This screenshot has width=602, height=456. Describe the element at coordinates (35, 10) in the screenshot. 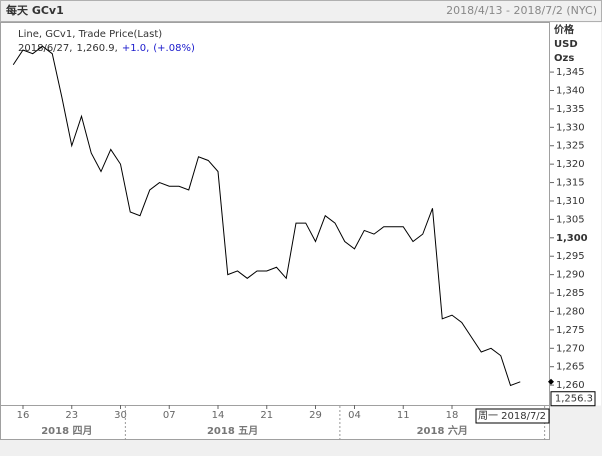

I see `header-title: 每天 GCv1` at that location.